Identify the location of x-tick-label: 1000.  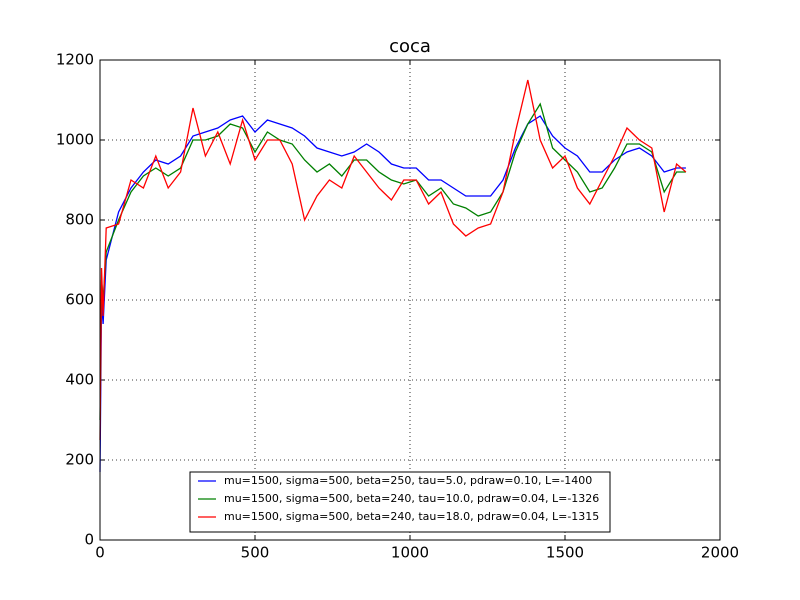
(410, 553).